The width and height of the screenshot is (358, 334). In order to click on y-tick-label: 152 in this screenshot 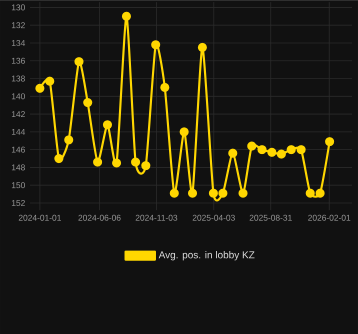, I will do `click(18, 203)`.